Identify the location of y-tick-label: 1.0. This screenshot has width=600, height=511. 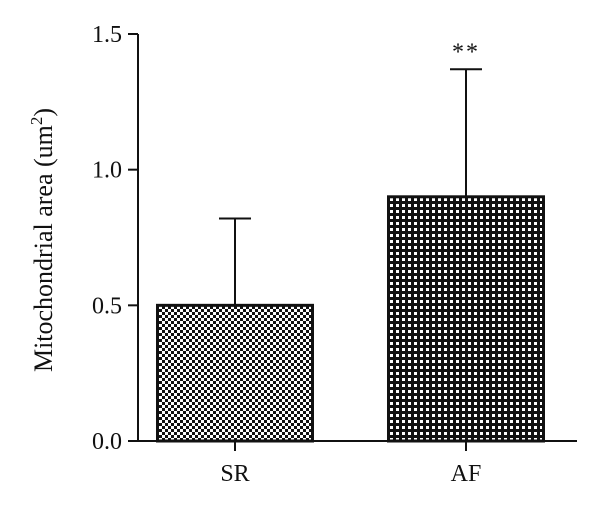
(107, 171).